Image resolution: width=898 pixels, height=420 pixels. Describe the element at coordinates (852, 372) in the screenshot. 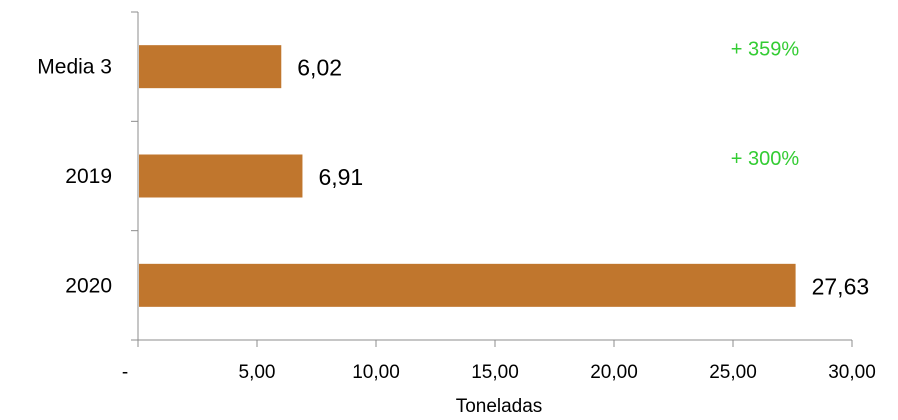

I see `x-tick-label: 30,00` at that location.